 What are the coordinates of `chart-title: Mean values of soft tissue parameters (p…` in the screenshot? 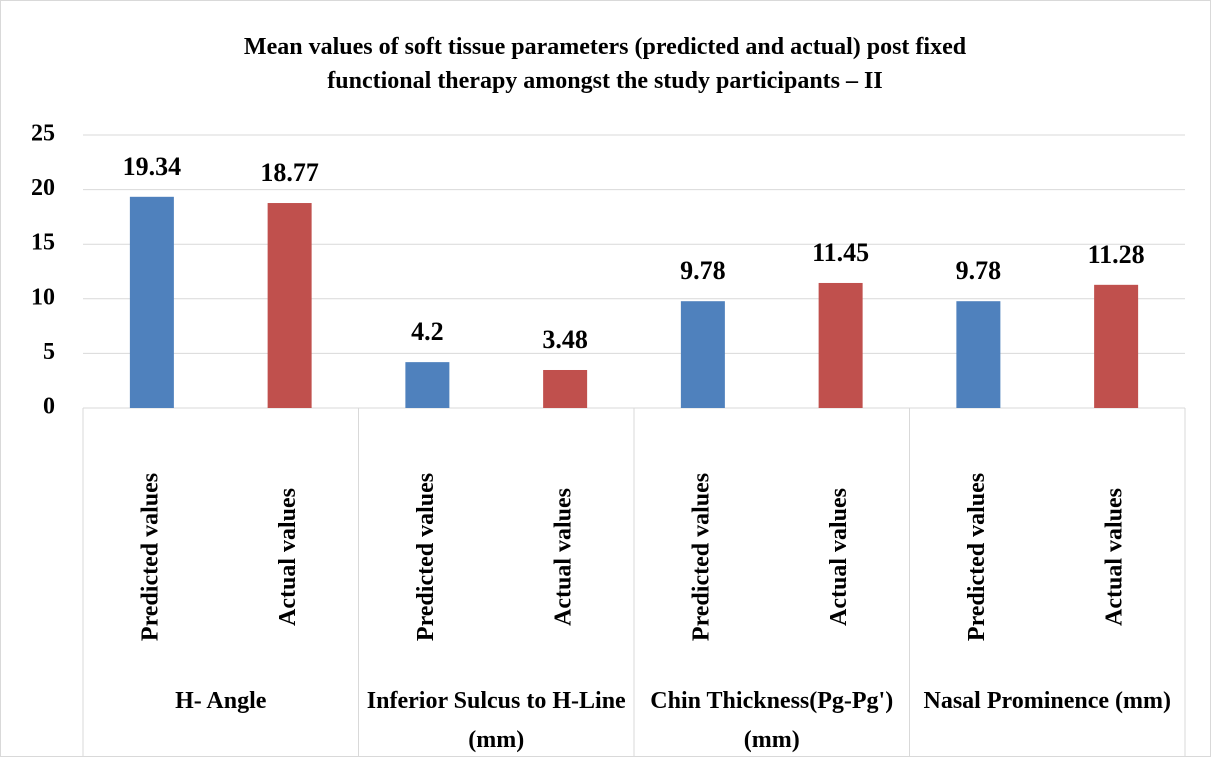 It's located at (605, 64).